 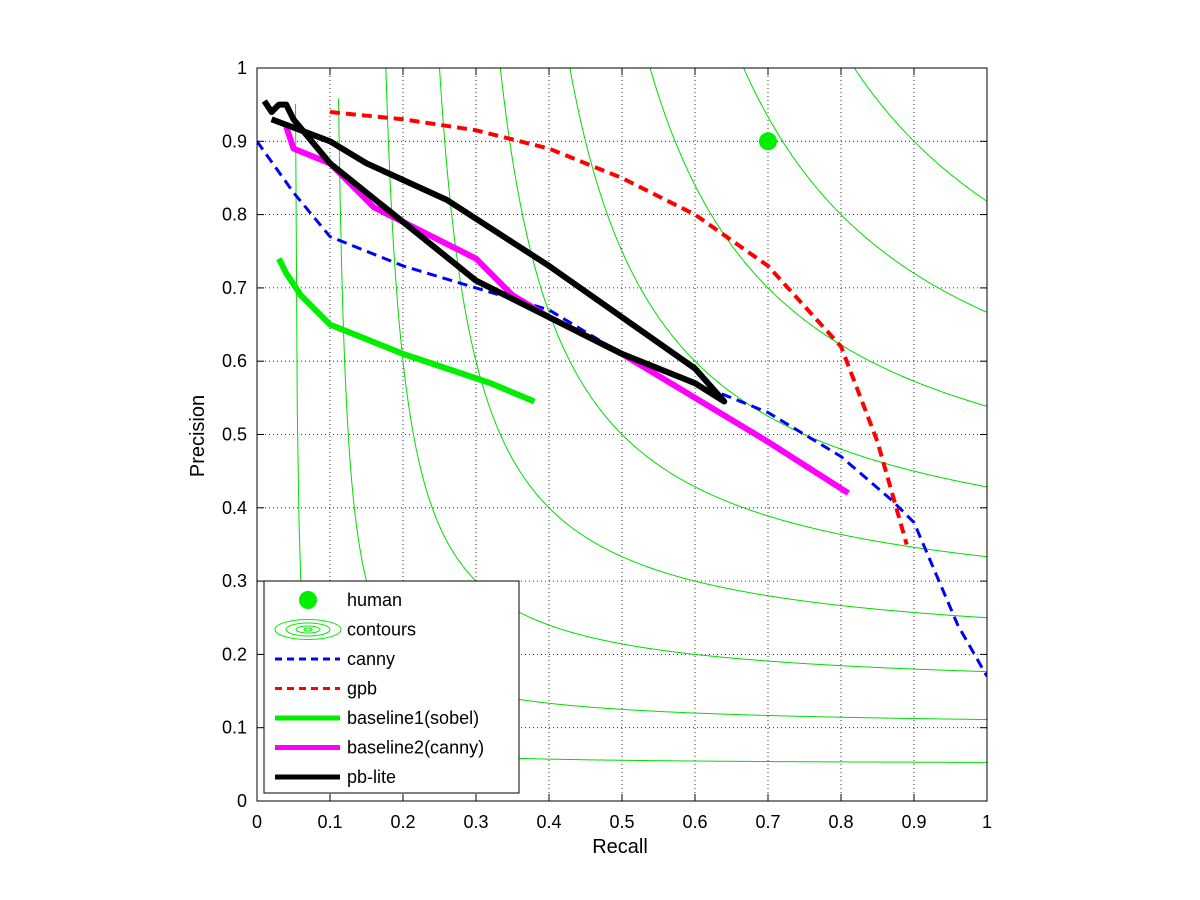 What do you see at coordinates (374, 600) in the screenshot?
I see `legend-label-human: human` at bounding box center [374, 600].